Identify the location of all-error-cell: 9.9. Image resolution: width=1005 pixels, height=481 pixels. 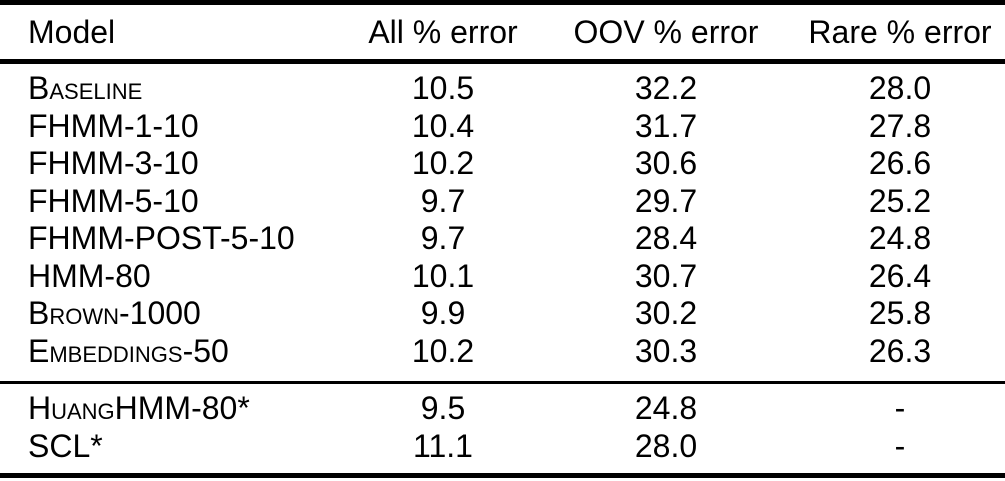
(443, 313).